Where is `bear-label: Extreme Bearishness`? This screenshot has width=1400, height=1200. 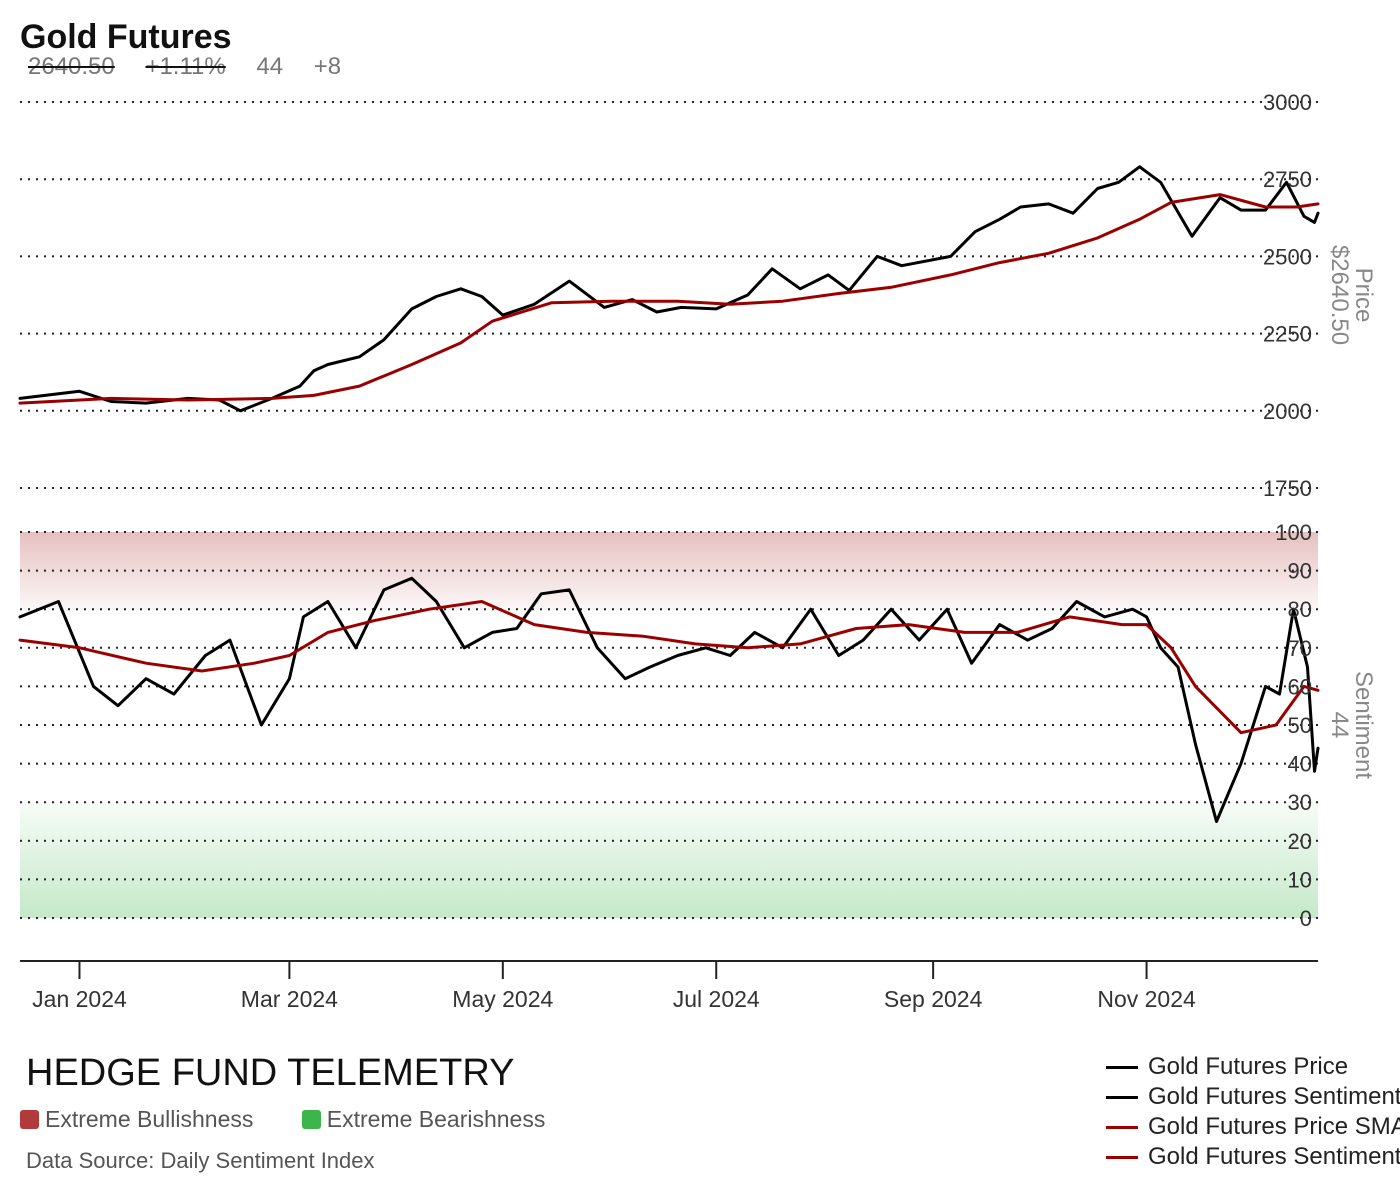
bear-label: Extreme Bearishness is located at coordinates (436, 1119).